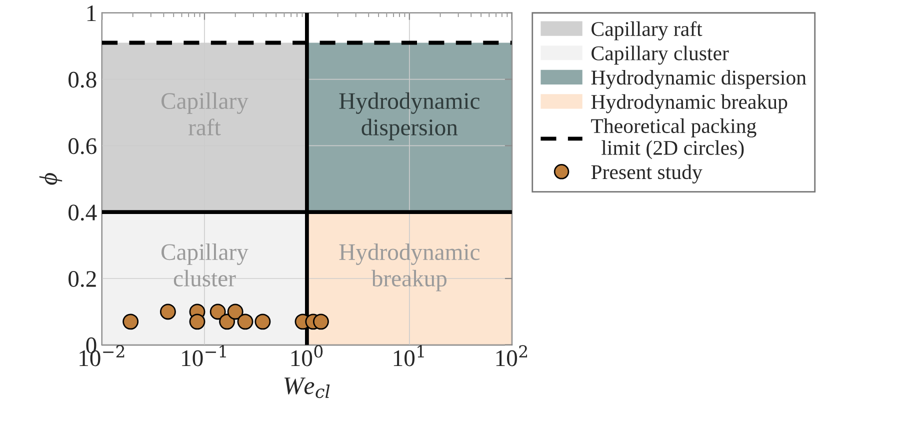 The height and width of the screenshot is (429, 919). I want to click on x-axis-title: We$_{cl}$, so click(307, 388).